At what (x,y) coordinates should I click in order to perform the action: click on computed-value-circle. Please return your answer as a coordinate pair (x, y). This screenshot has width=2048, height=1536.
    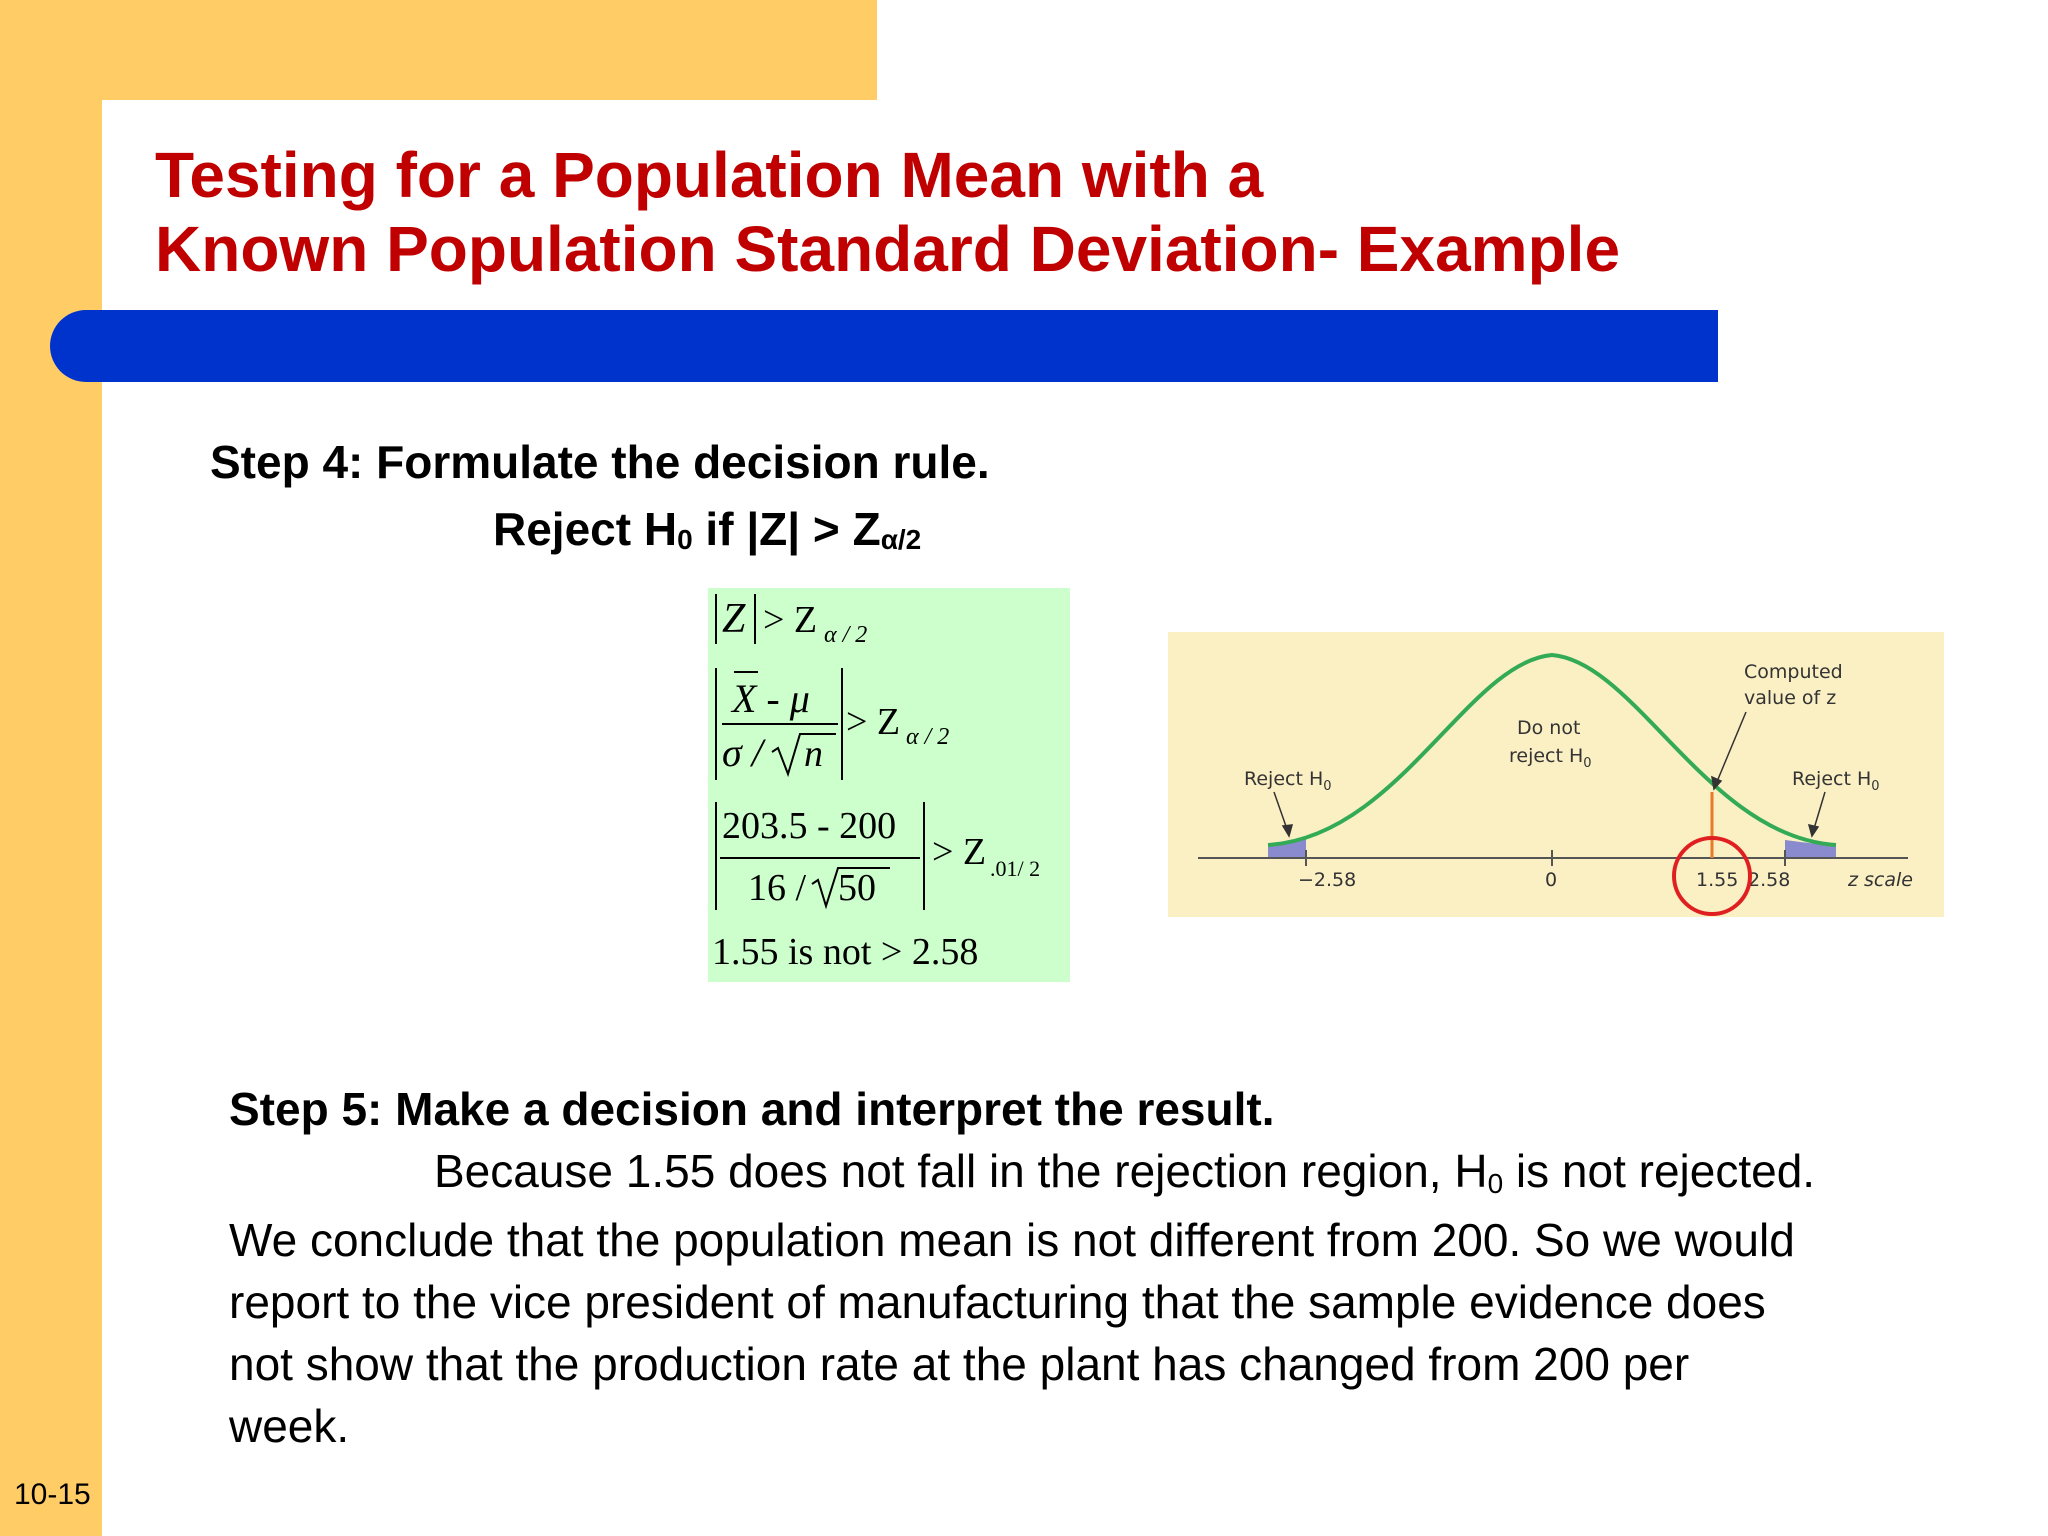
    Looking at the image, I should click on (1712, 876).